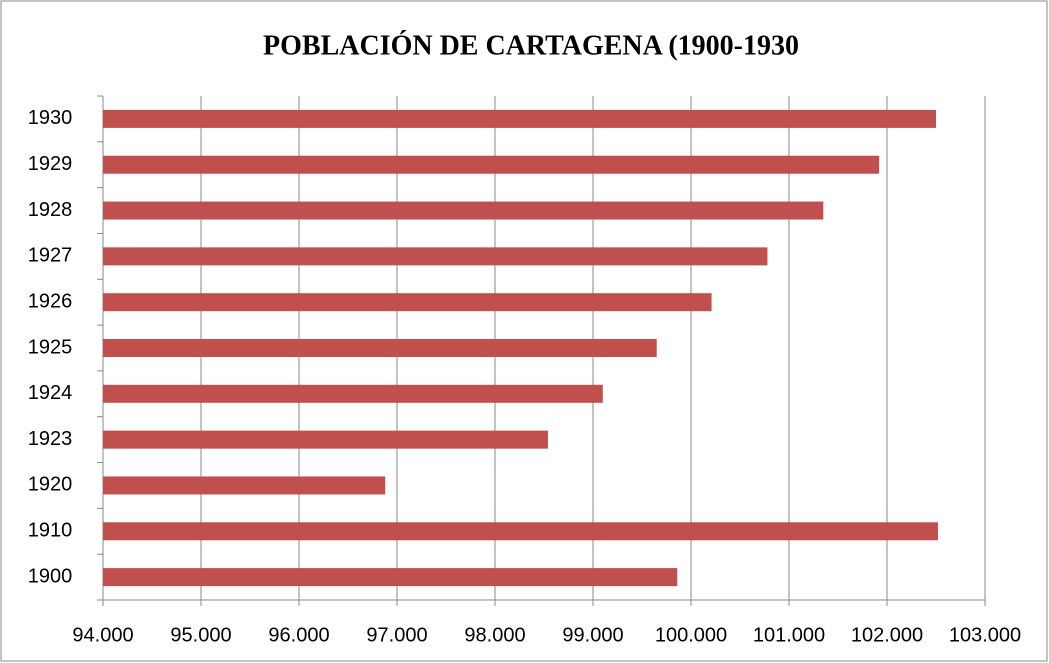  I want to click on y-tick-label: 1920, so click(50, 485).